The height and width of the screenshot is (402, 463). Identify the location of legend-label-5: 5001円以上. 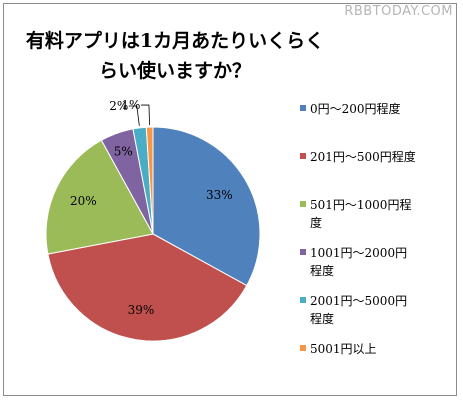
(379, 349).